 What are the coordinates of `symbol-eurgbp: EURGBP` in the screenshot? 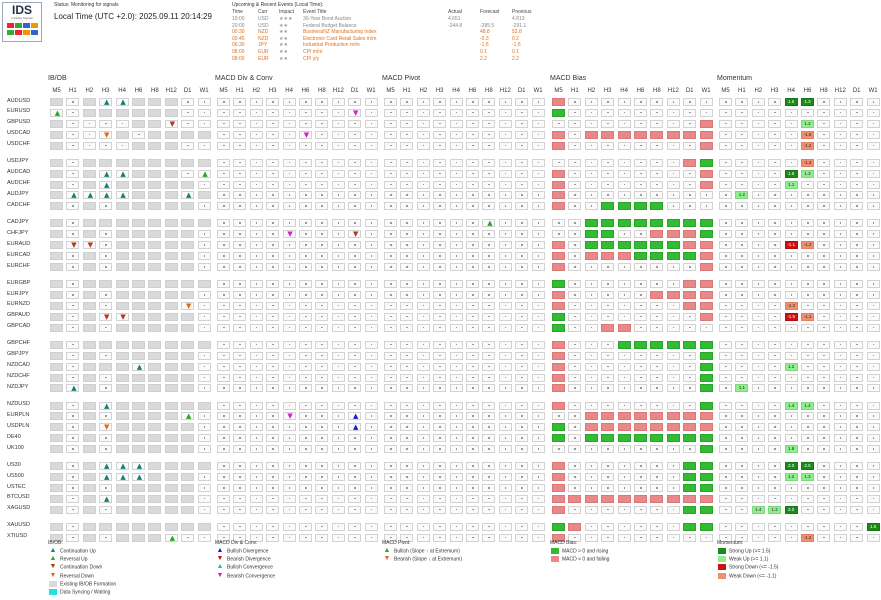 It's located at (19, 282).